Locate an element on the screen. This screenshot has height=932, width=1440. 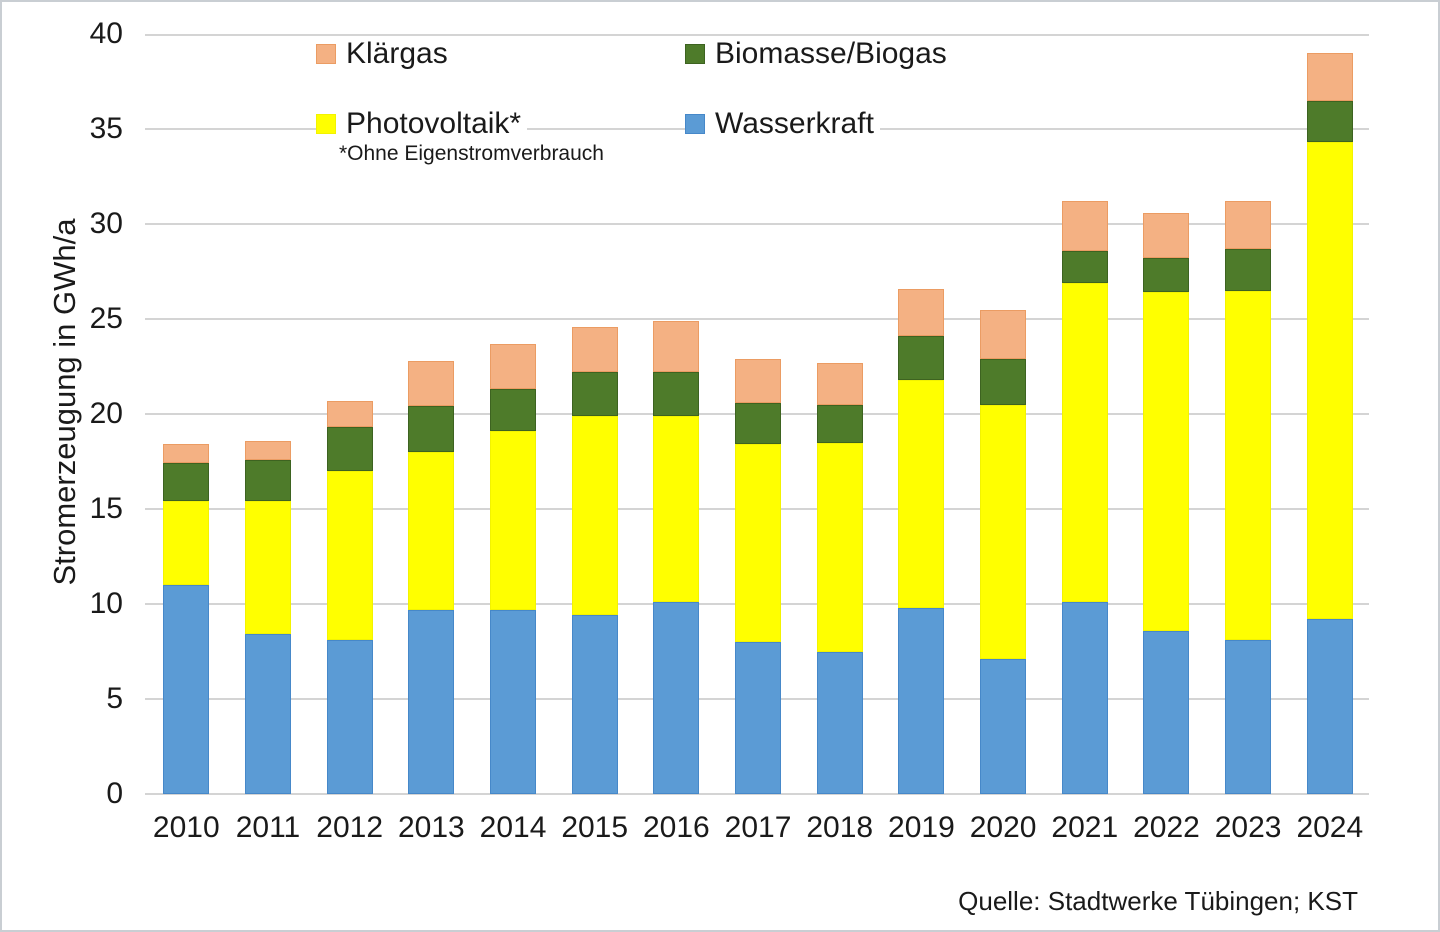
bar-2015-segment-photovoltaik is located at coordinates (594, 515).